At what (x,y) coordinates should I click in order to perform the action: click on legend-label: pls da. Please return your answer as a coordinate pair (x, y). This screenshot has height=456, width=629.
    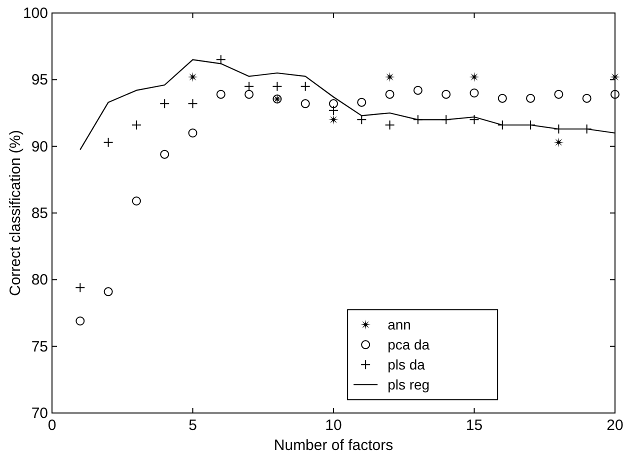
    Looking at the image, I should click on (407, 364).